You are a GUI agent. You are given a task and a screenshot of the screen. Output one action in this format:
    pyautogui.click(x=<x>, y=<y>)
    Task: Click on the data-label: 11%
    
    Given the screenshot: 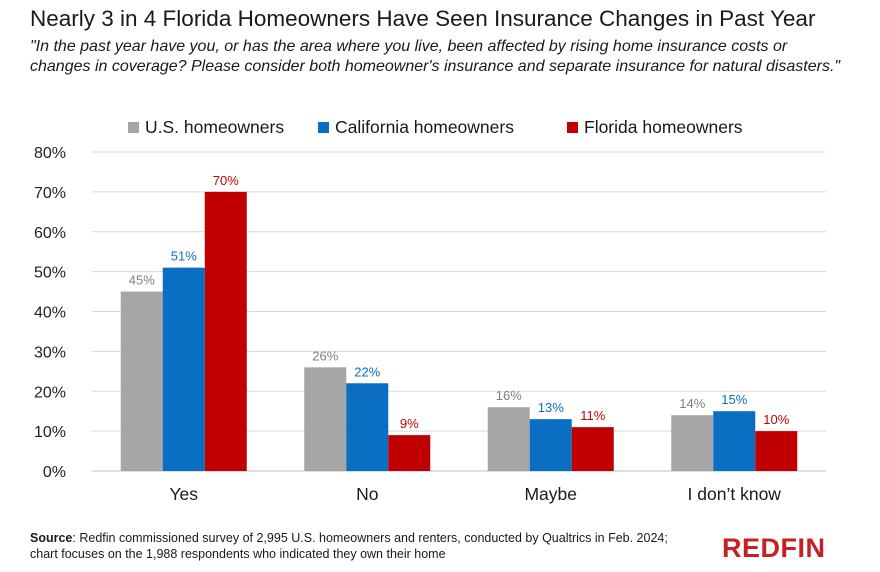 What is the action you would take?
    pyautogui.click(x=592, y=415)
    